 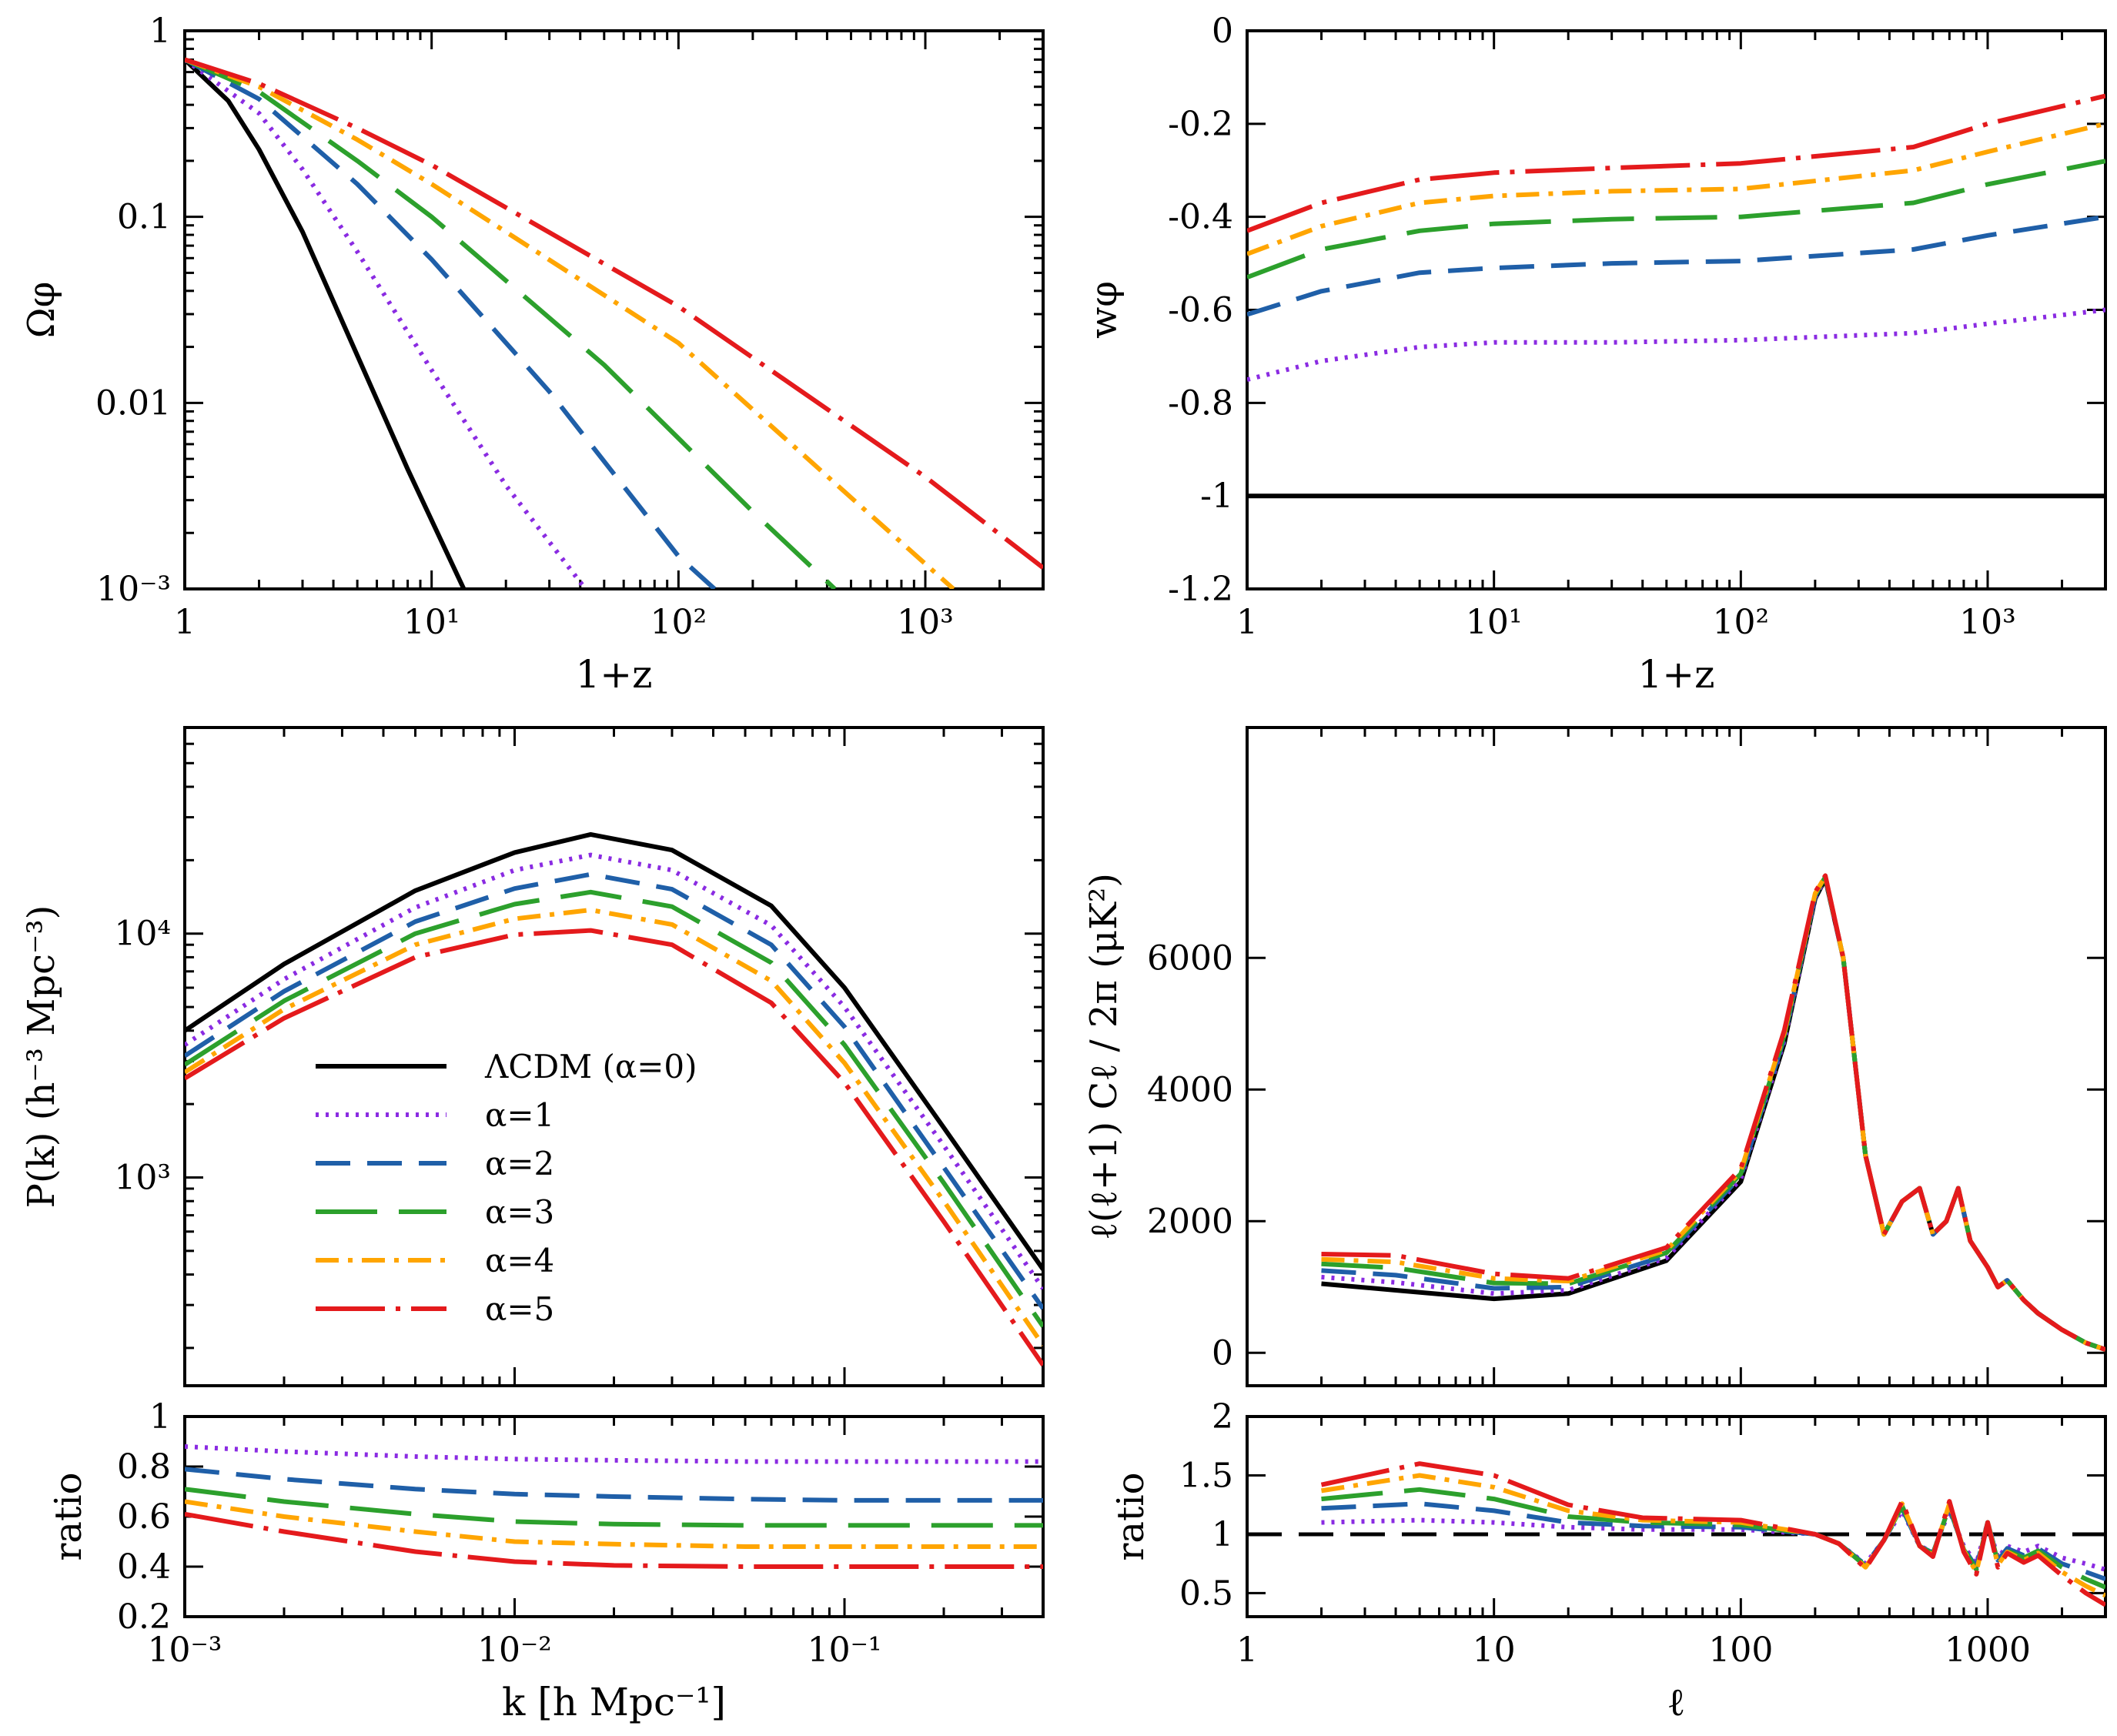 What do you see at coordinates (1201, 217) in the screenshot?
I see `y-tick-label: -0.4` at bounding box center [1201, 217].